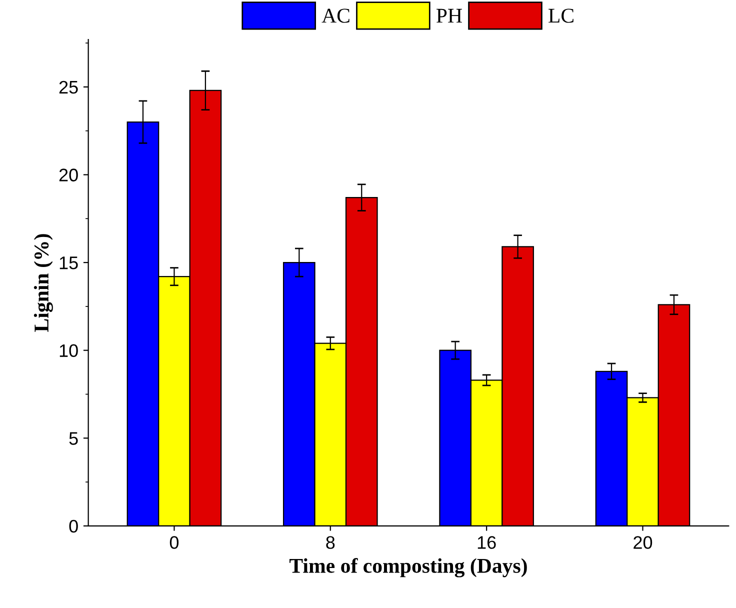 The width and height of the screenshot is (736, 608). What do you see at coordinates (68, 175) in the screenshot?
I see `y-tick-label: 20` at bounding box center [68, 175].